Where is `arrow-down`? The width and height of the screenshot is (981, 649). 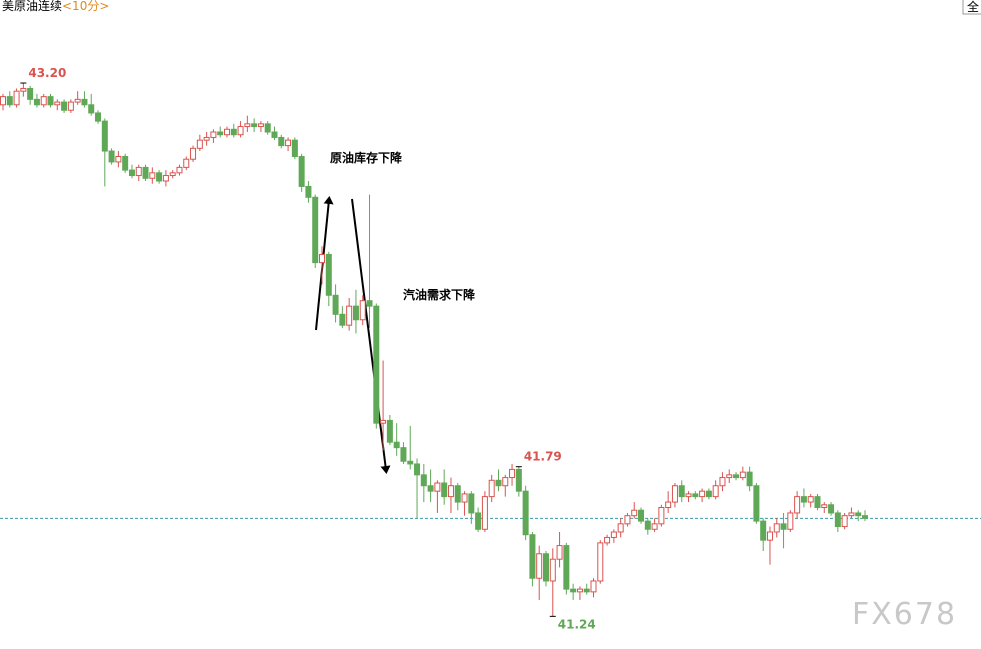
arrow-down is located at coordinates (371, 336).